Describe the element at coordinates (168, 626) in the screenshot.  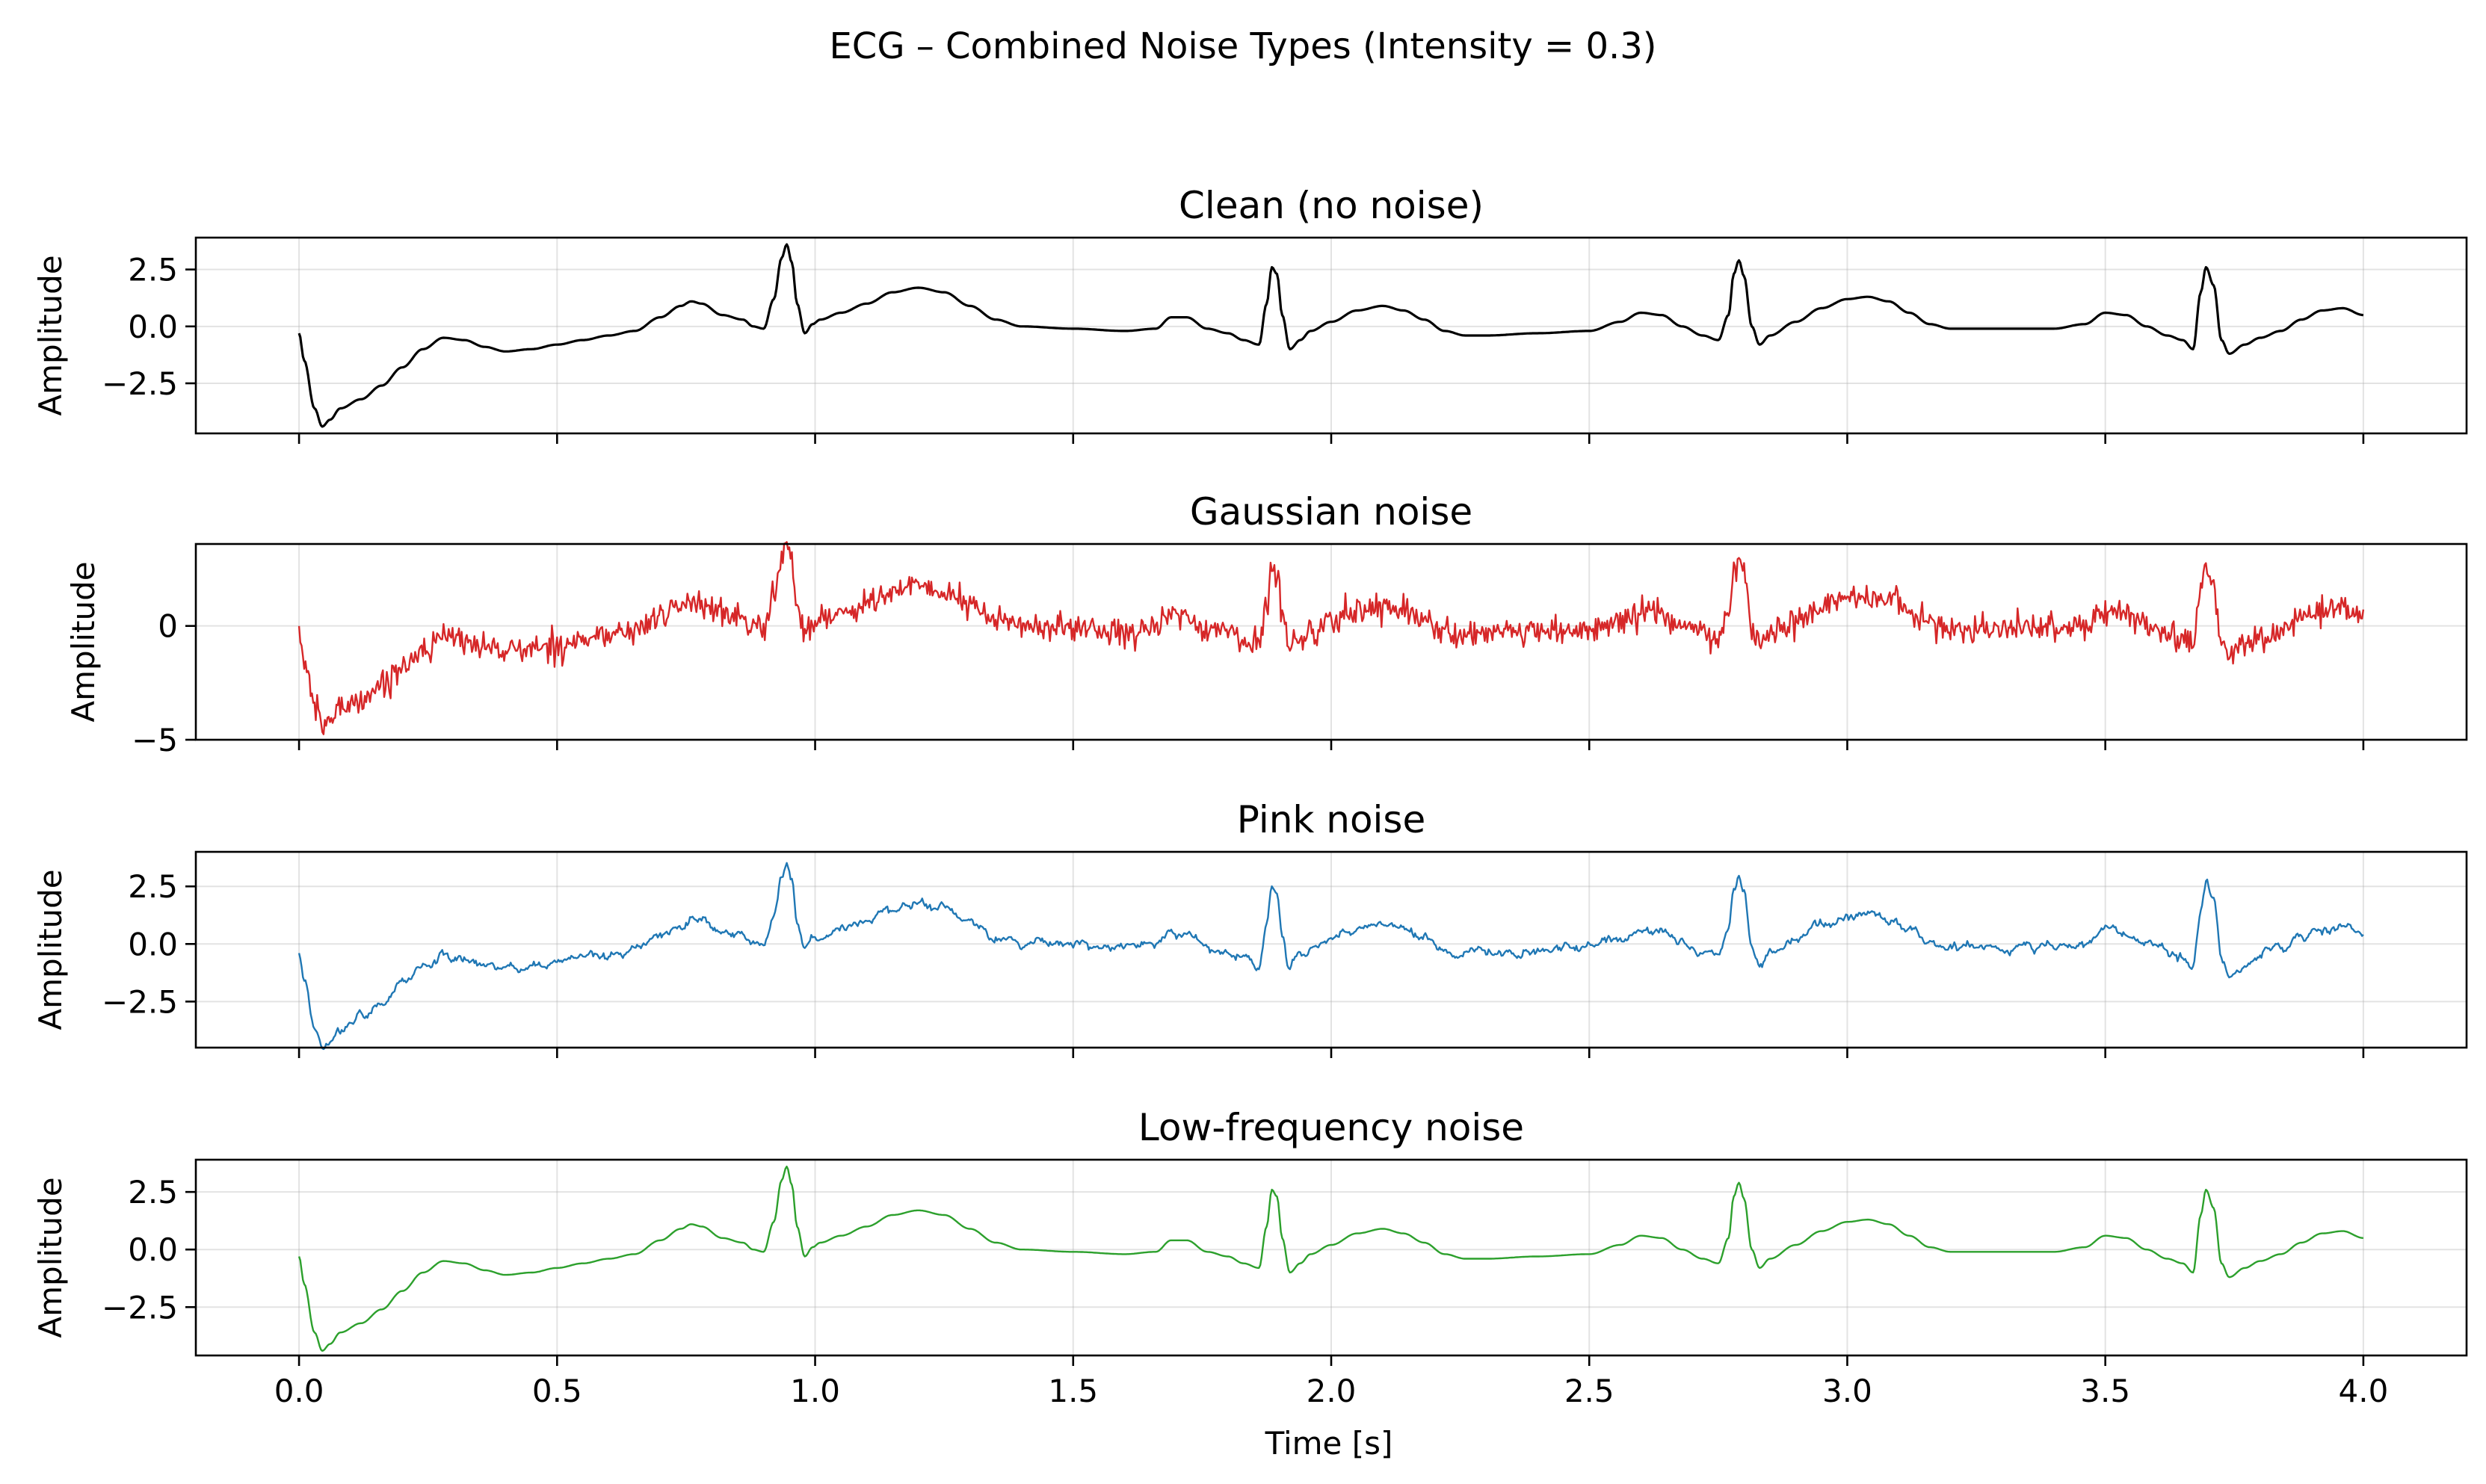
I see `y-tick-label: 0` at that location.